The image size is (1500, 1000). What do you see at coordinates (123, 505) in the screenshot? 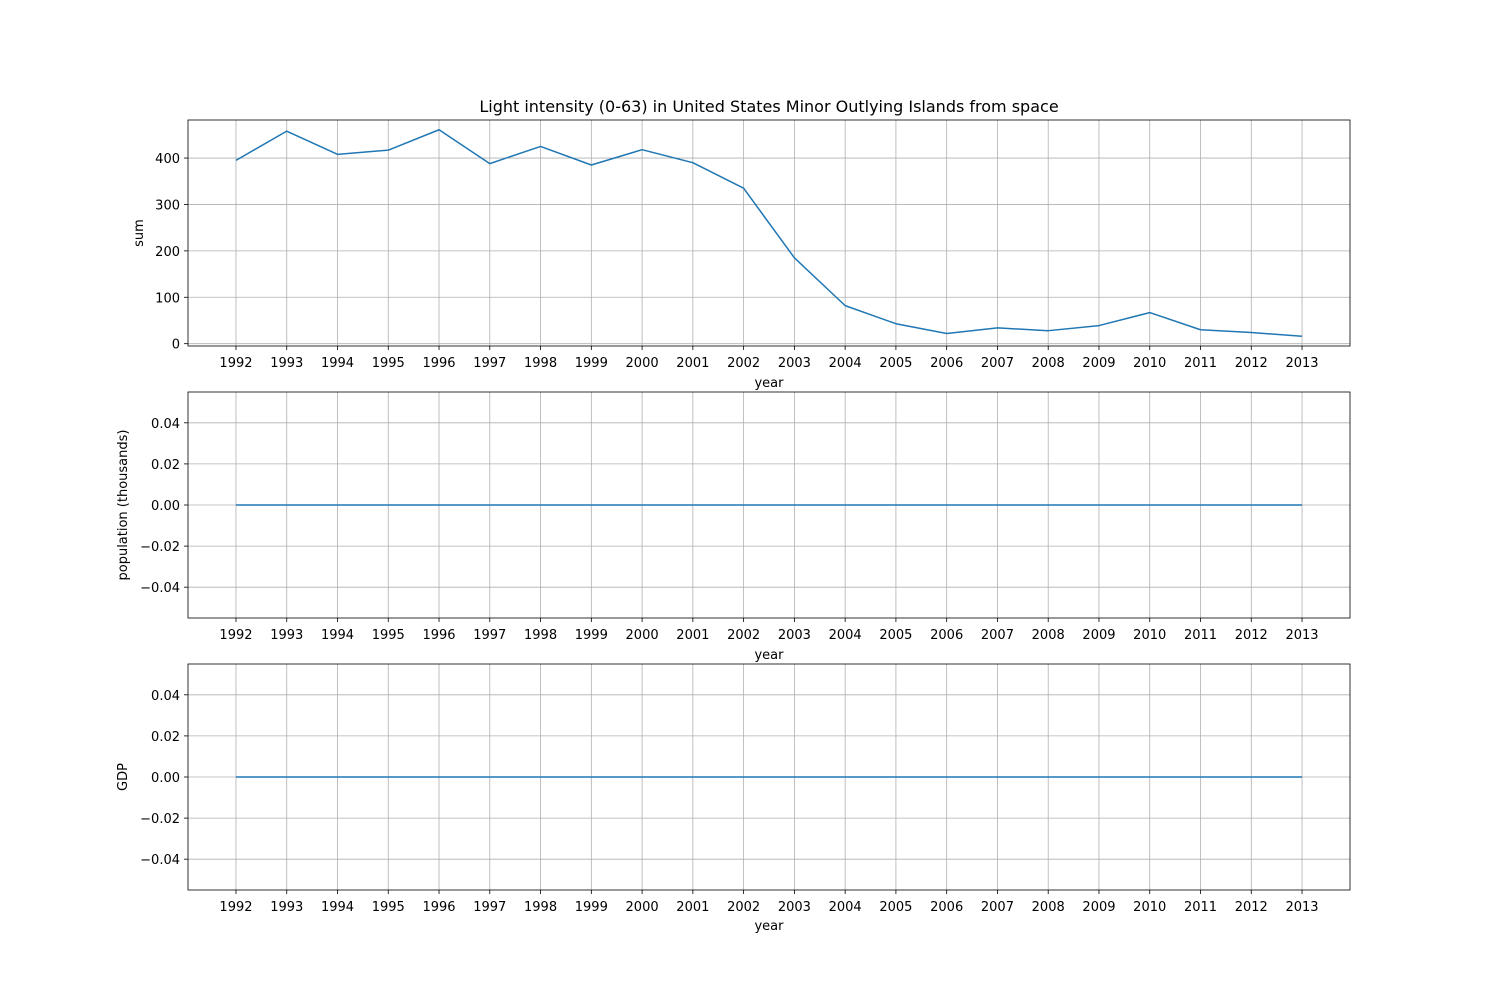
I see `y-axis-label: population (thousands)` at bounding box center [123, 505].